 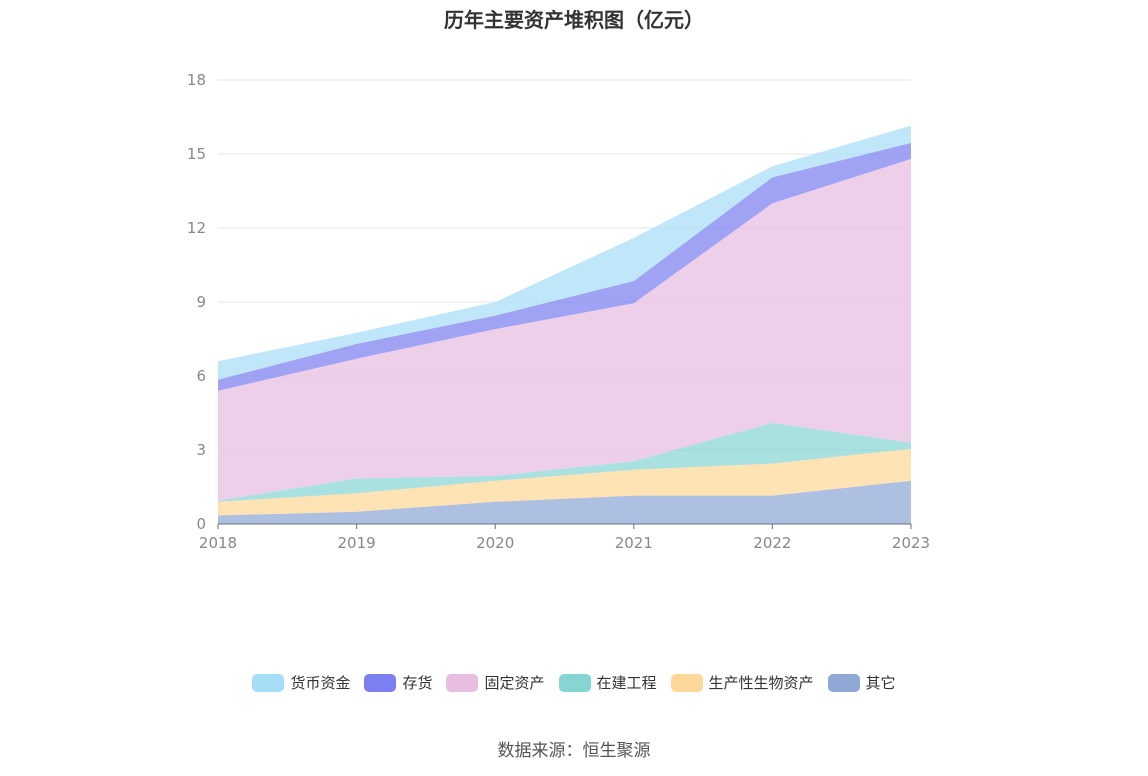 I want to click on legend-item: 在建工程, so click(x=607, y=682).